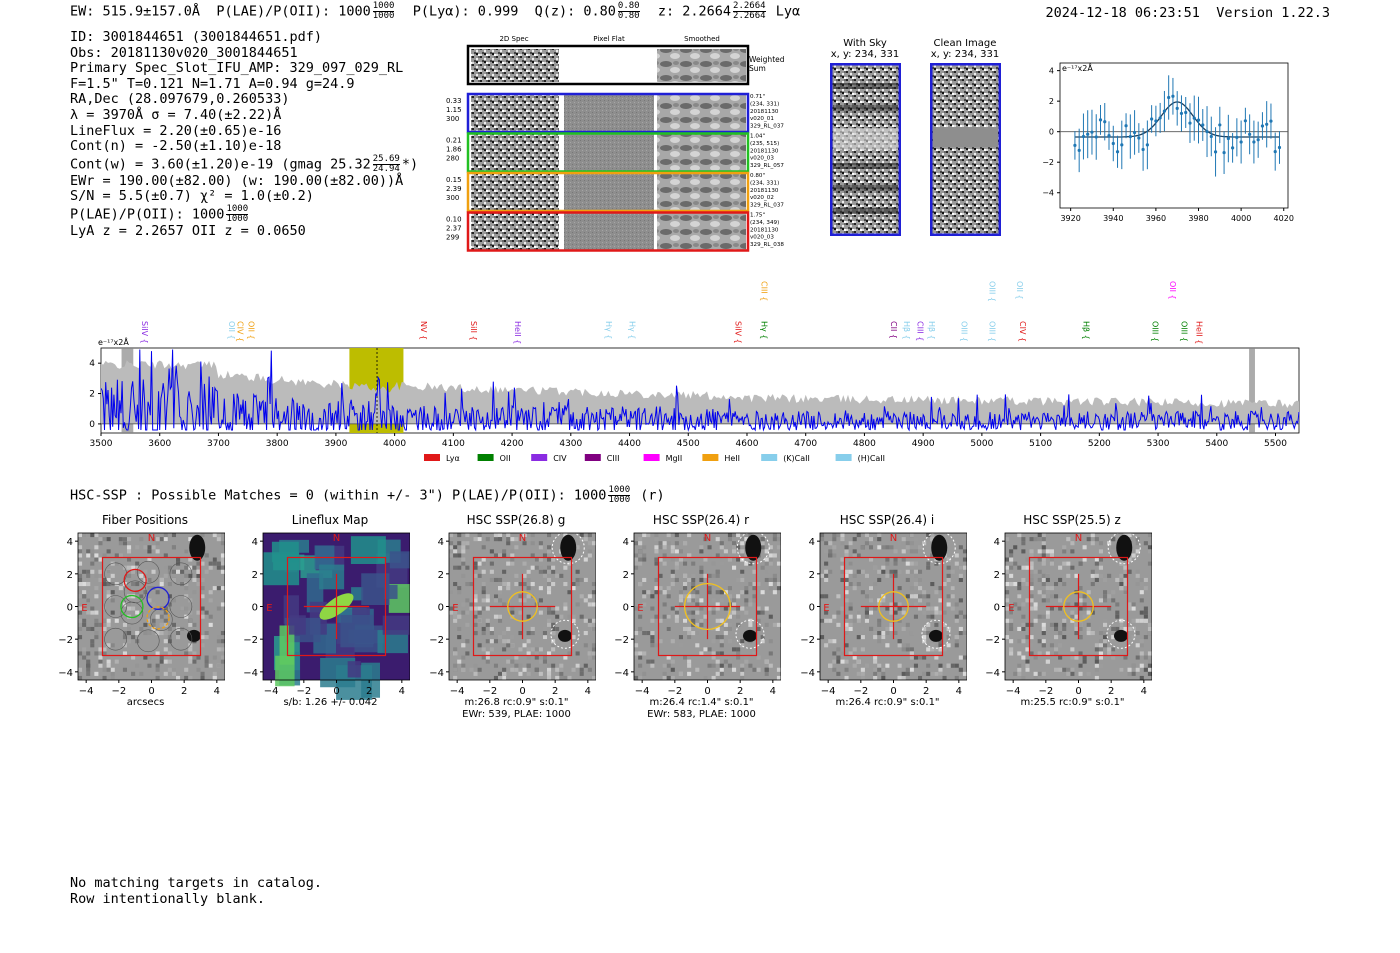  I want to click on cutout-row-stat: 2.39, so click(454, 189).